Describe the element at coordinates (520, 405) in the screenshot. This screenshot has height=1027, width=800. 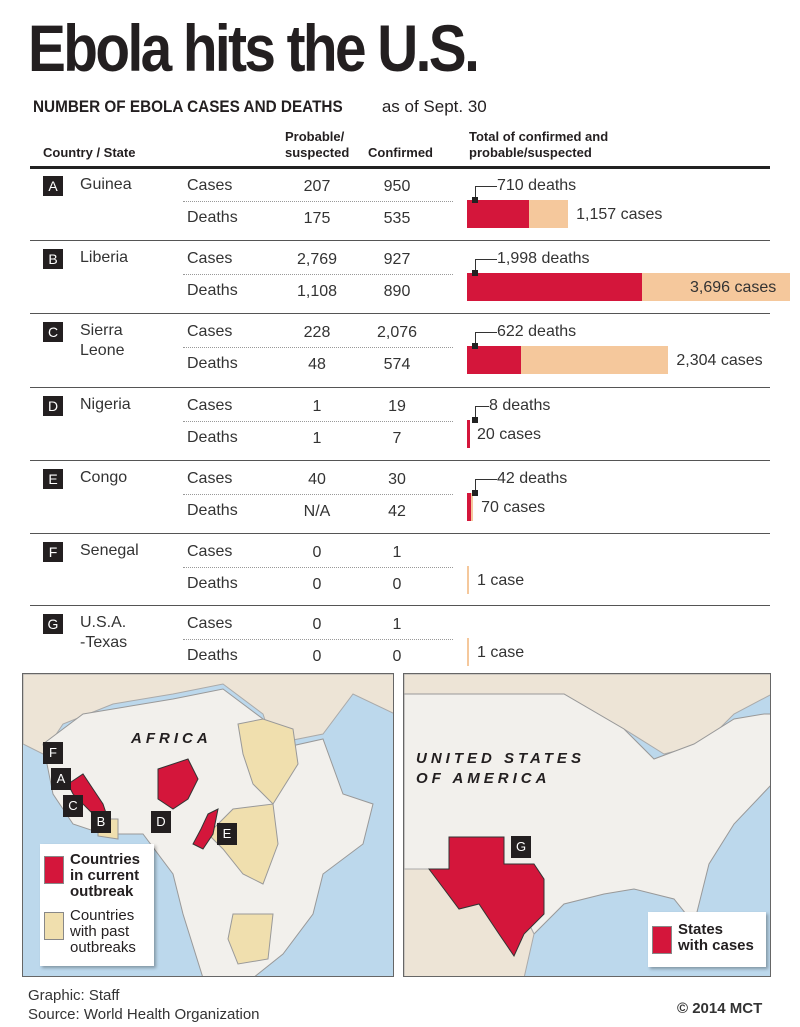
I see `deaths-total-label: 8 deaths` at that location.